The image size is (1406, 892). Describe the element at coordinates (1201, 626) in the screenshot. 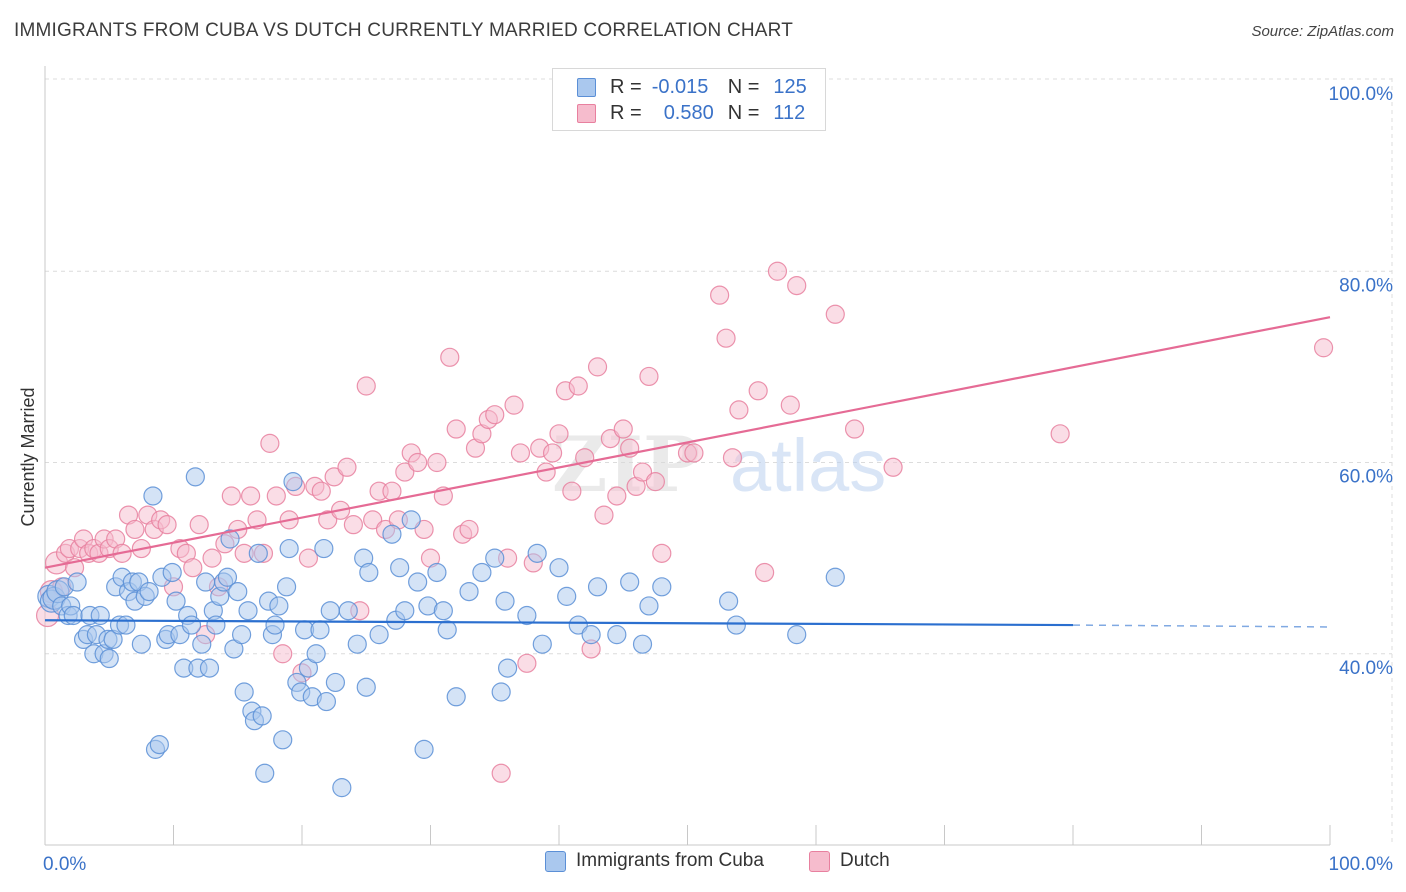

I see `cuba-trend-extension` at that location.